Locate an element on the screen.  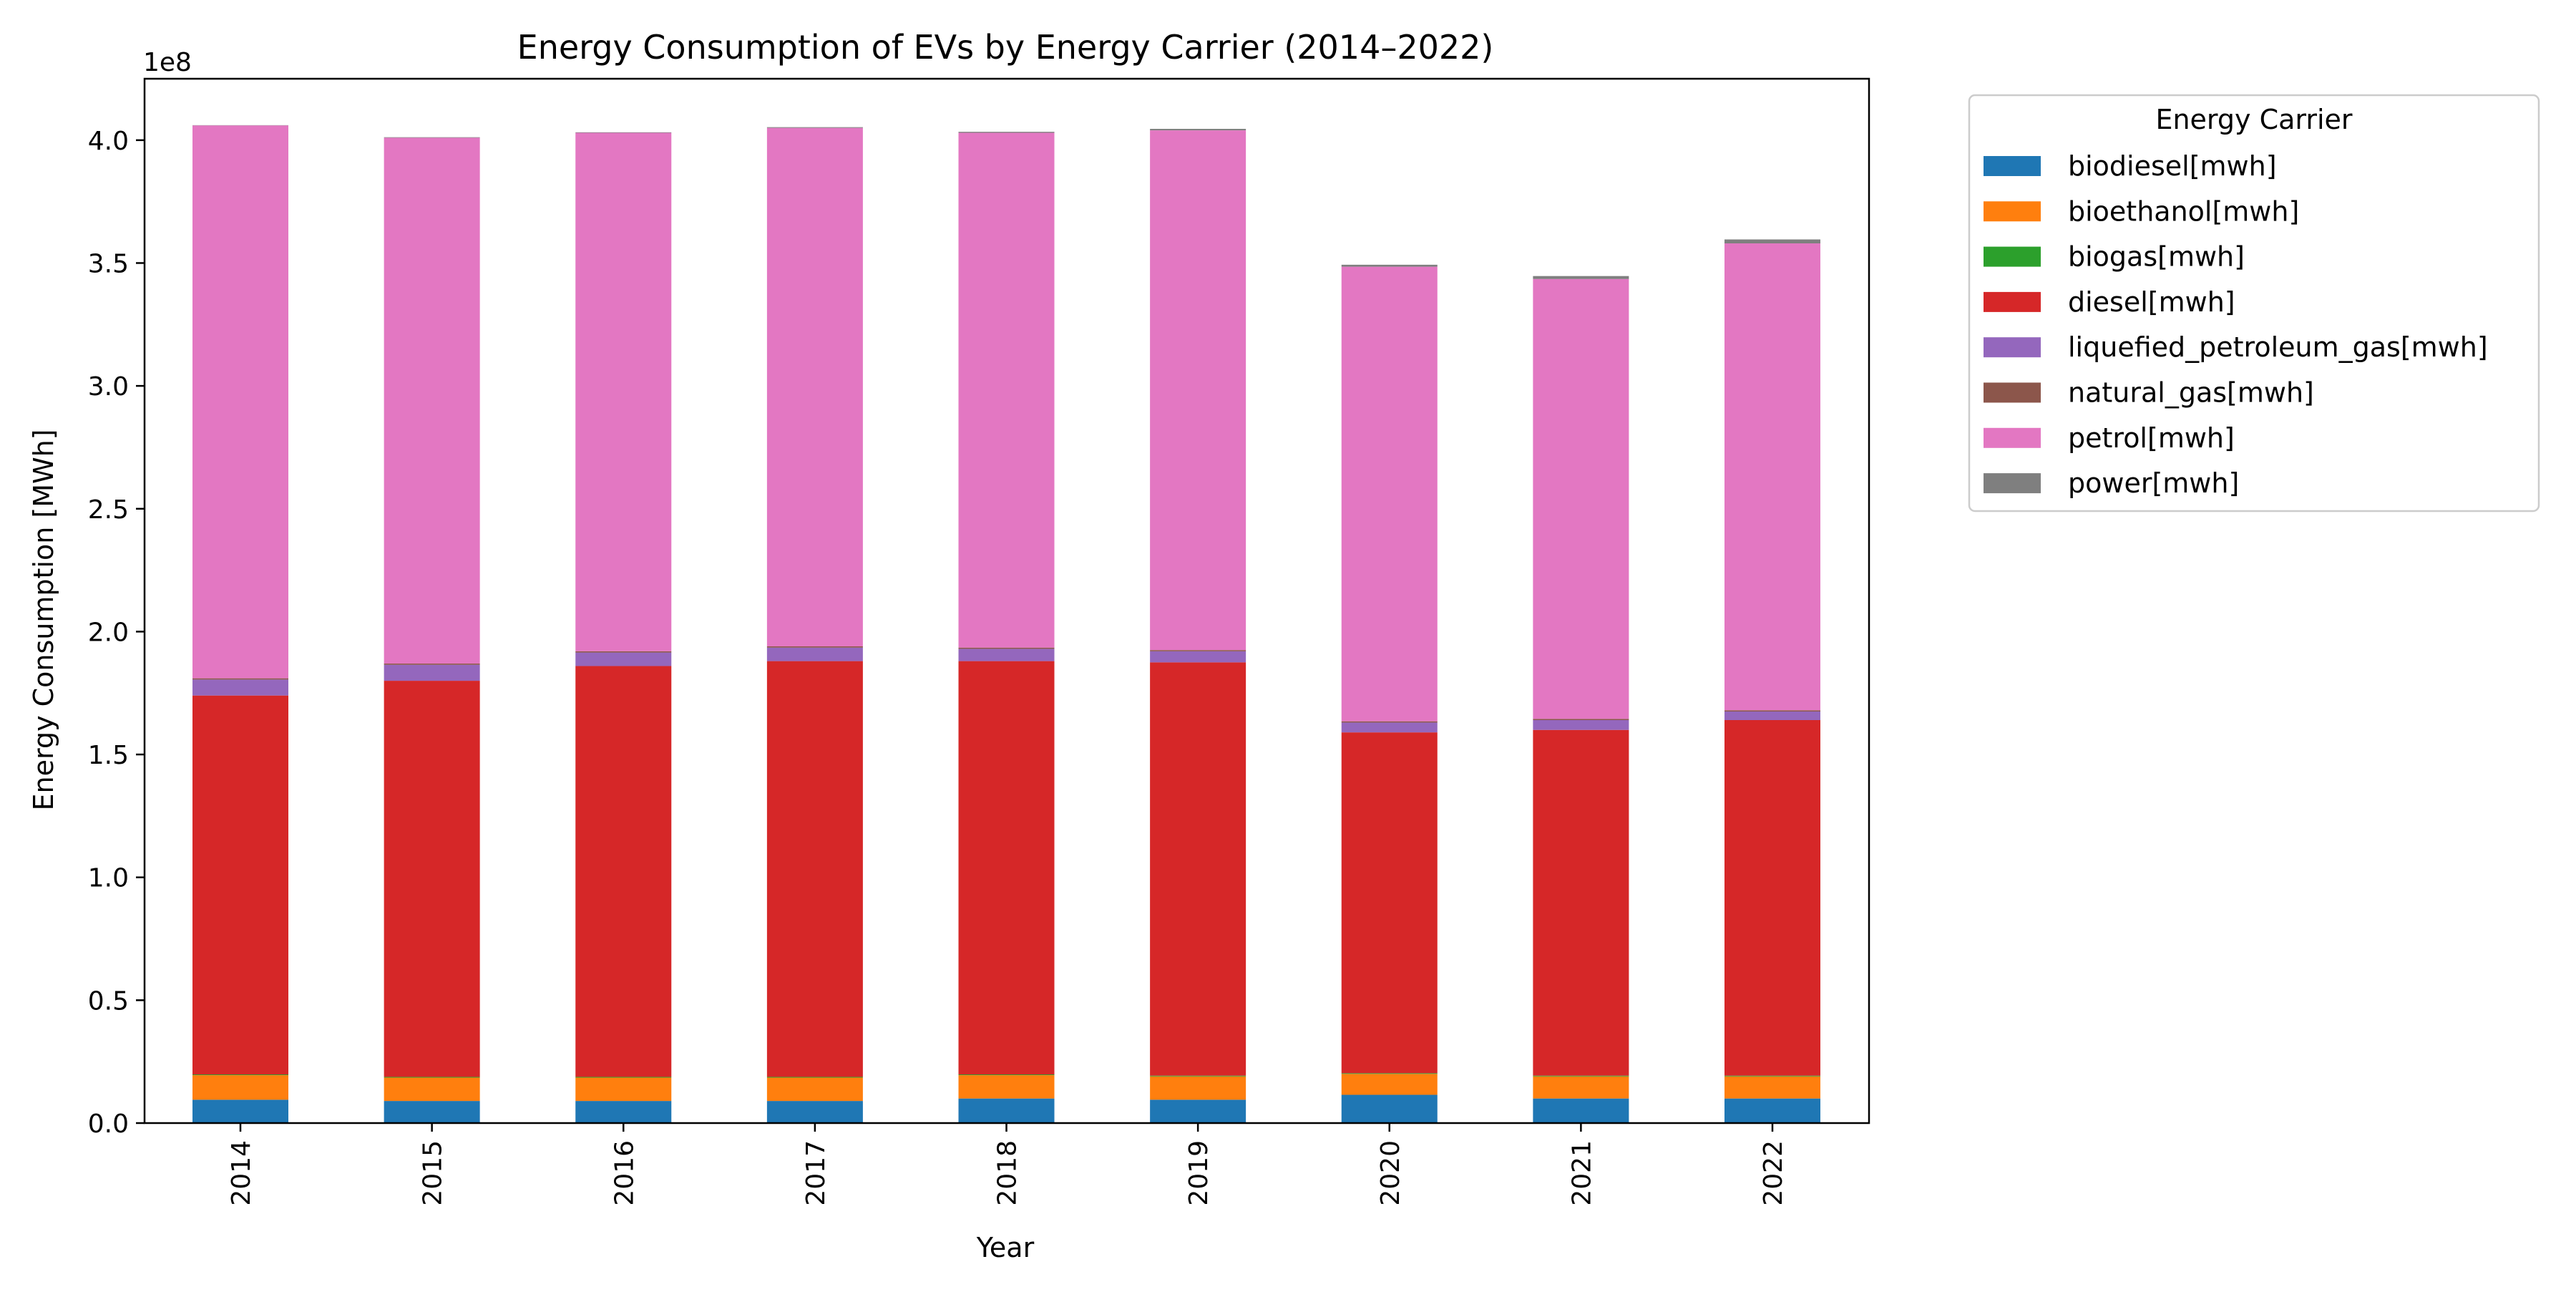
bar-2021-bioethanolmwh is located at coordinates (1581, 1088).